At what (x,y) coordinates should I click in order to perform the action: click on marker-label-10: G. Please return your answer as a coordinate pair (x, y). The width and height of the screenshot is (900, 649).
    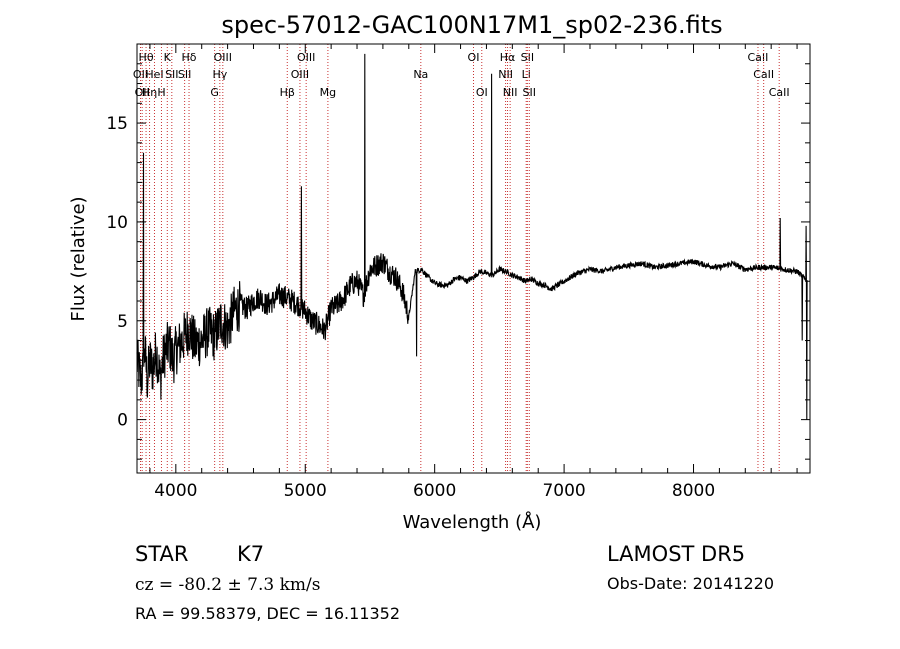
    Looking at the image, I should click on (214, 92).